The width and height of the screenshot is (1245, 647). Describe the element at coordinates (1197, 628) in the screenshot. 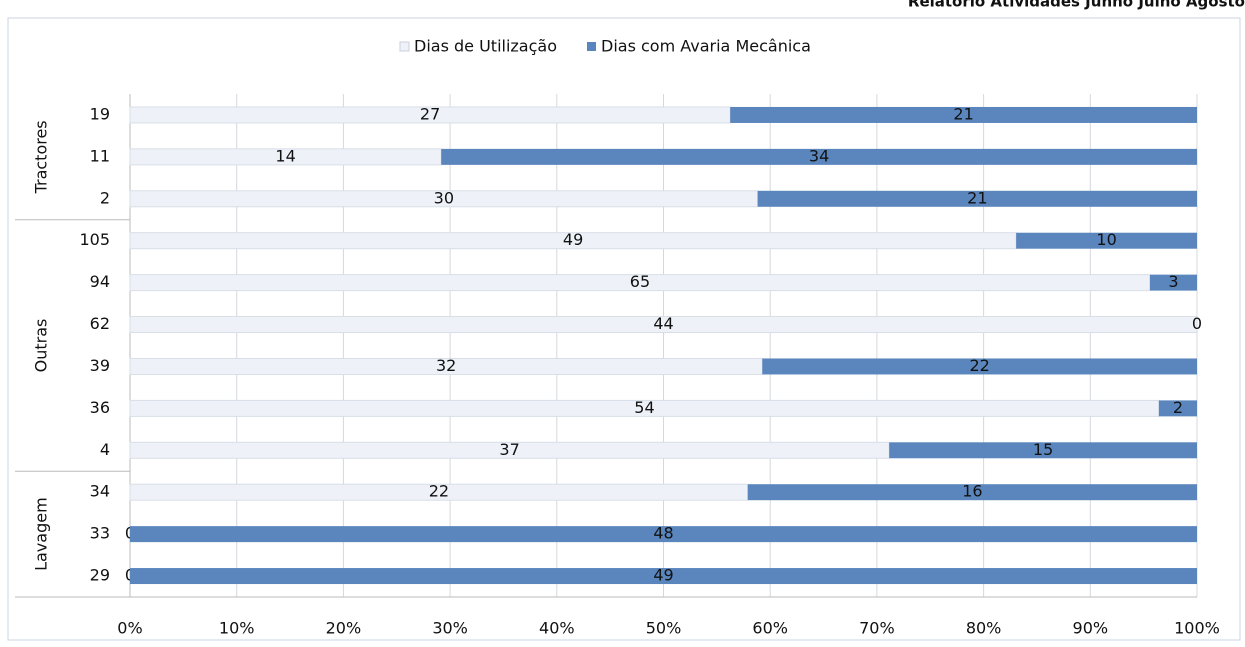

I see `x-tick-label: 100%` at that location.